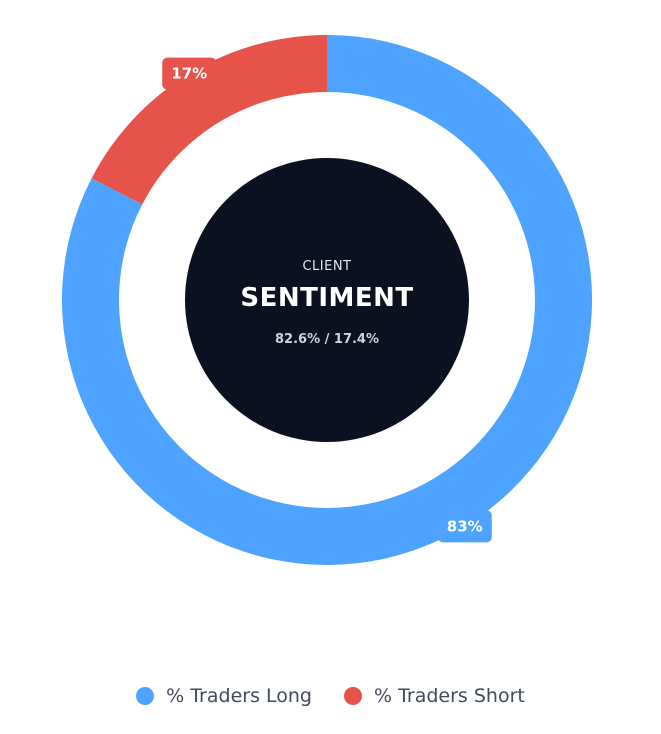 This screenshot has width=661, height=734. I want to click on legend-item-short: % Traders Short, so click(434, 696).